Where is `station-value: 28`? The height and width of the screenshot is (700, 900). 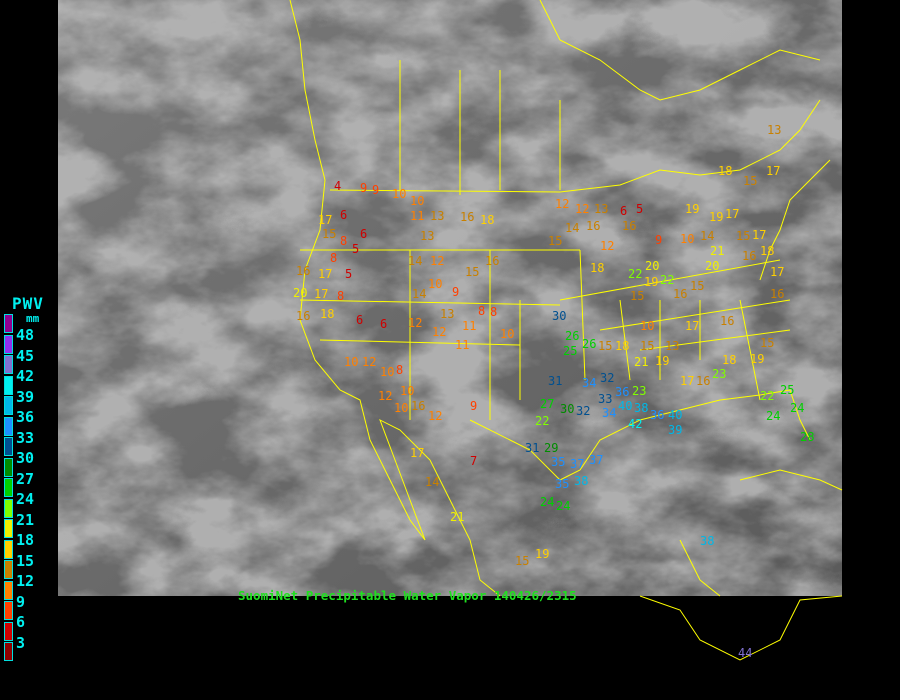 station-value: 28 is located at coordinates (807, 437).